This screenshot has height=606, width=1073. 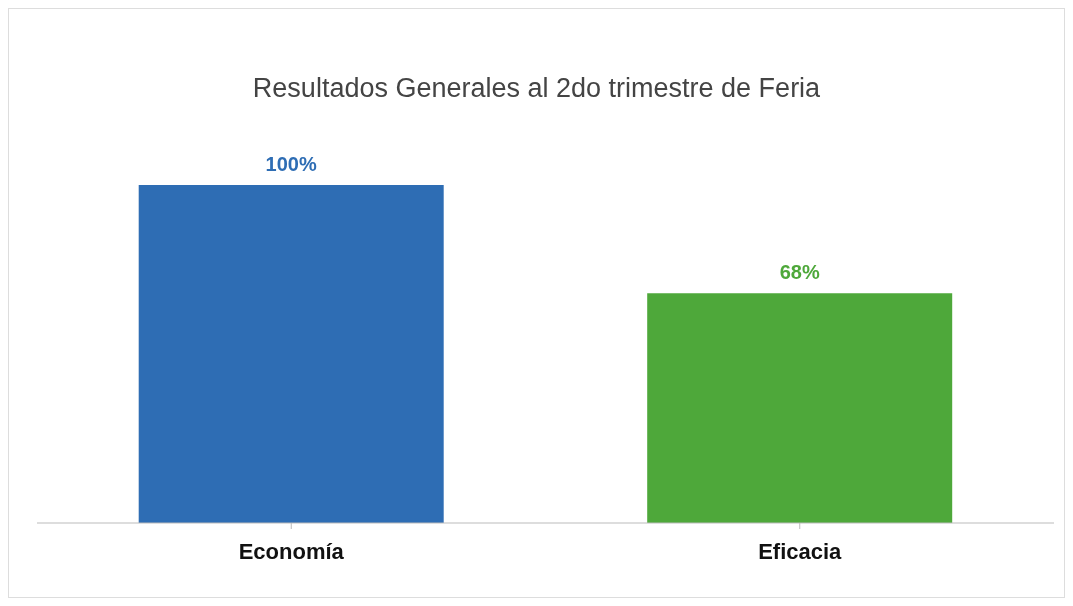 I want to click on chart-title: Resultados Generales al 2do trimestre de Feria, so click(x=536, y=88).